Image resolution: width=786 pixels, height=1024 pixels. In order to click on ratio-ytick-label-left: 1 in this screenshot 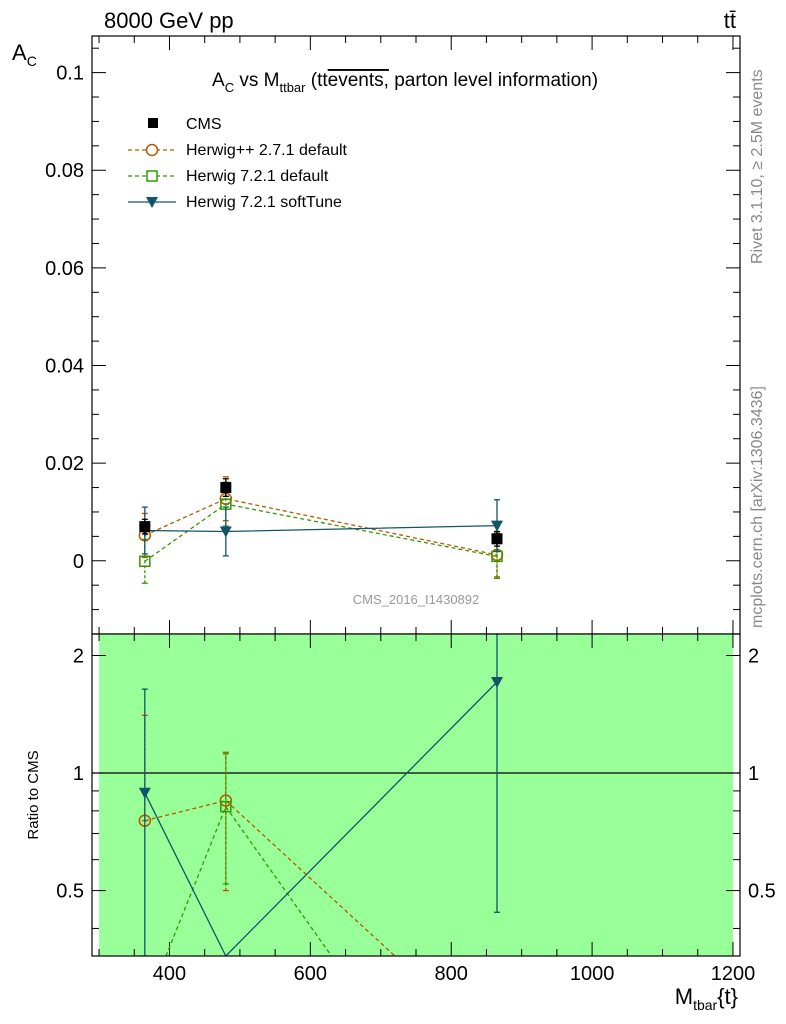, I will do `click(78, 774)`.